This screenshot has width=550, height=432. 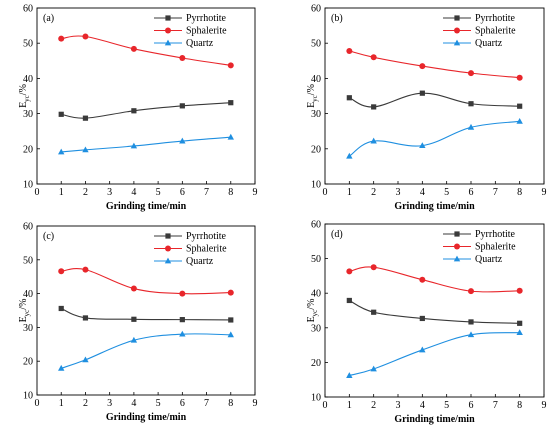 What do you see at coordinates (337, 234) in the screenshot?
I see `panel-label: (d)` at bounding box center [337, 234].